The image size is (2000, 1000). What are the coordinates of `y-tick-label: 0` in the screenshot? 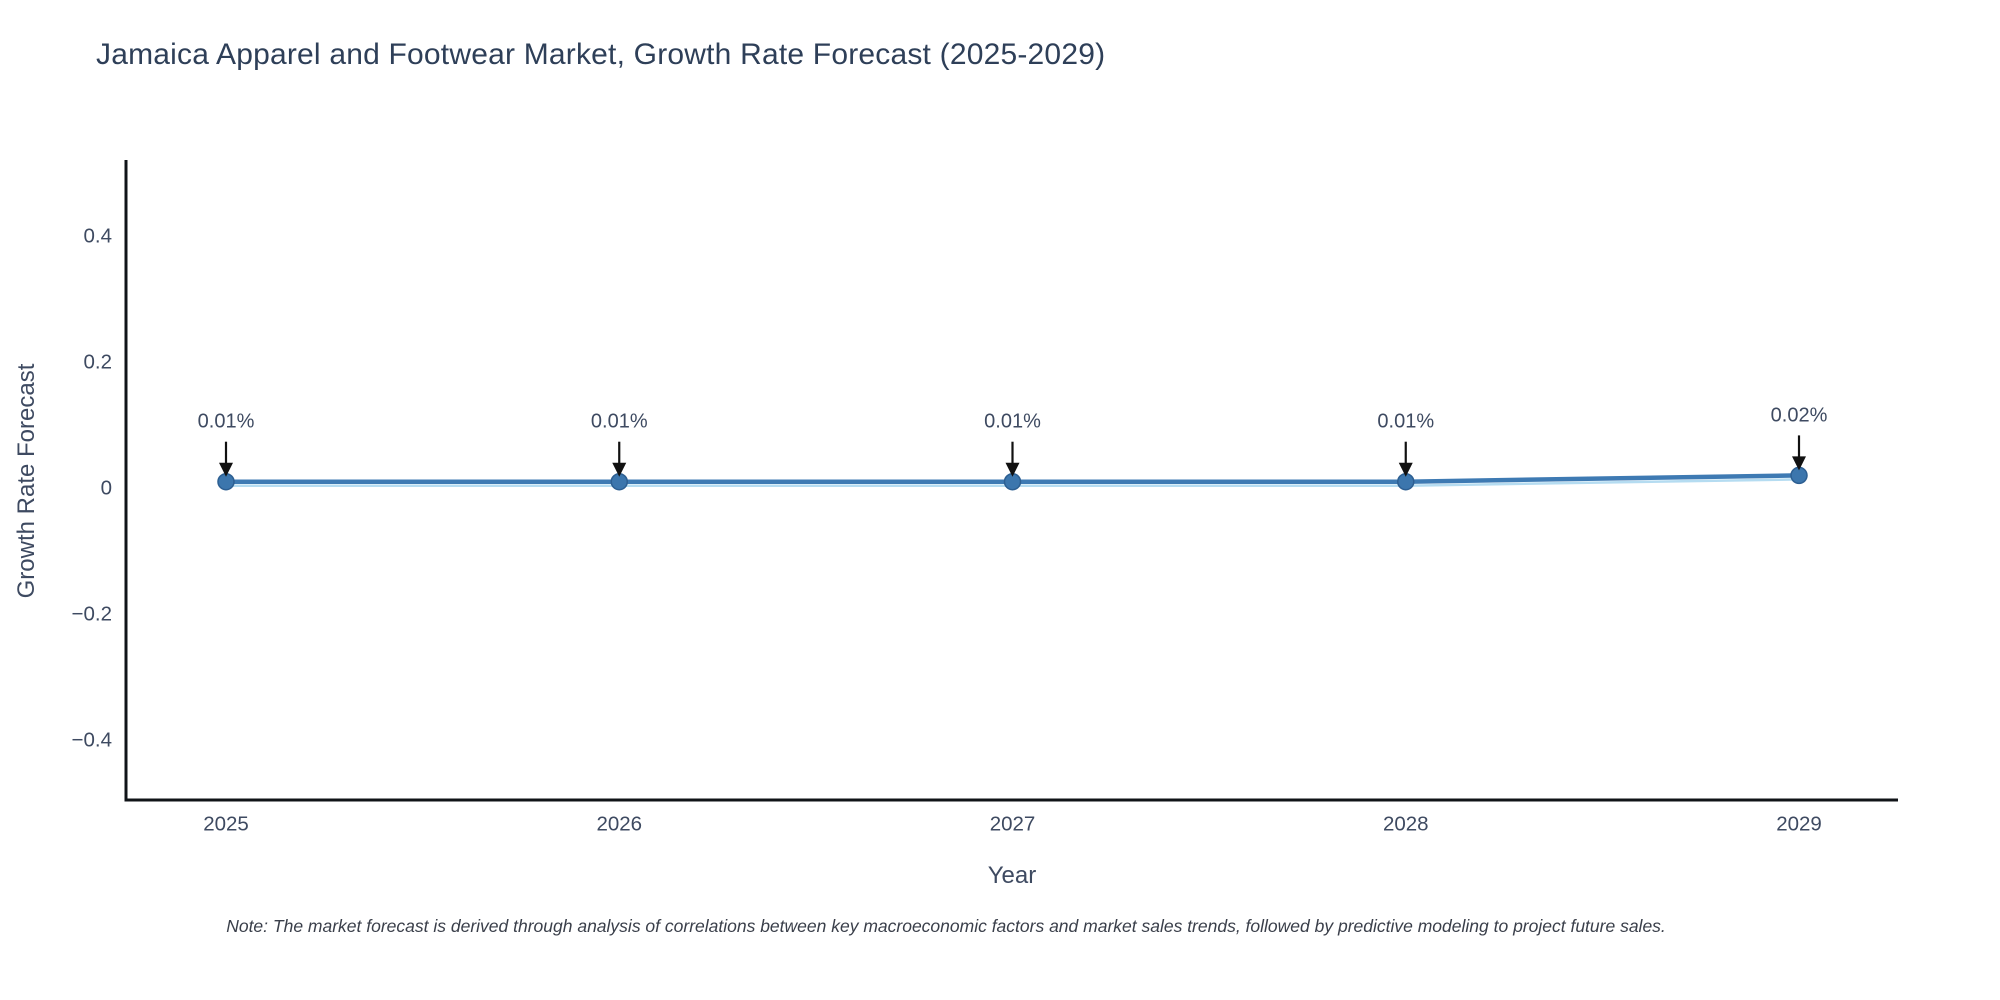 It's located at (106, 488).